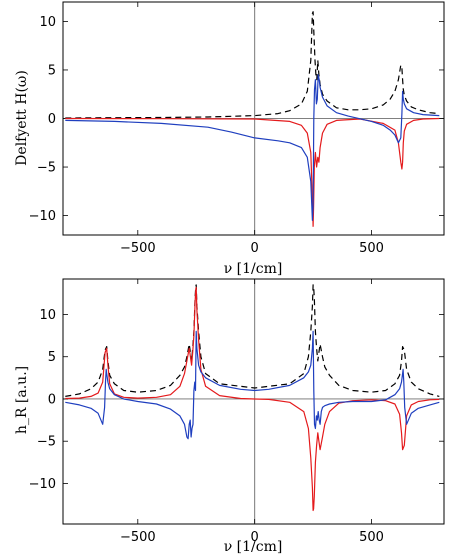 This screenshot has width=463, height=556. What do you see at coordinates (47, 315) in the screenshot?
I see `bottom-chart-y-tick-label: 10` at bounding box center [47, 315].